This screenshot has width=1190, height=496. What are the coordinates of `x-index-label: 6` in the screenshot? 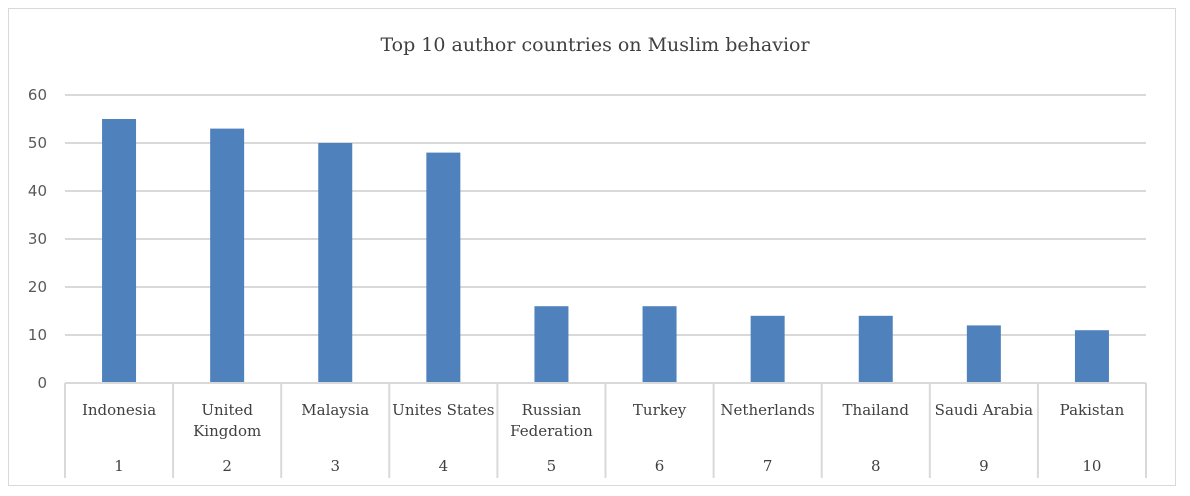 It's located at (660, 466).